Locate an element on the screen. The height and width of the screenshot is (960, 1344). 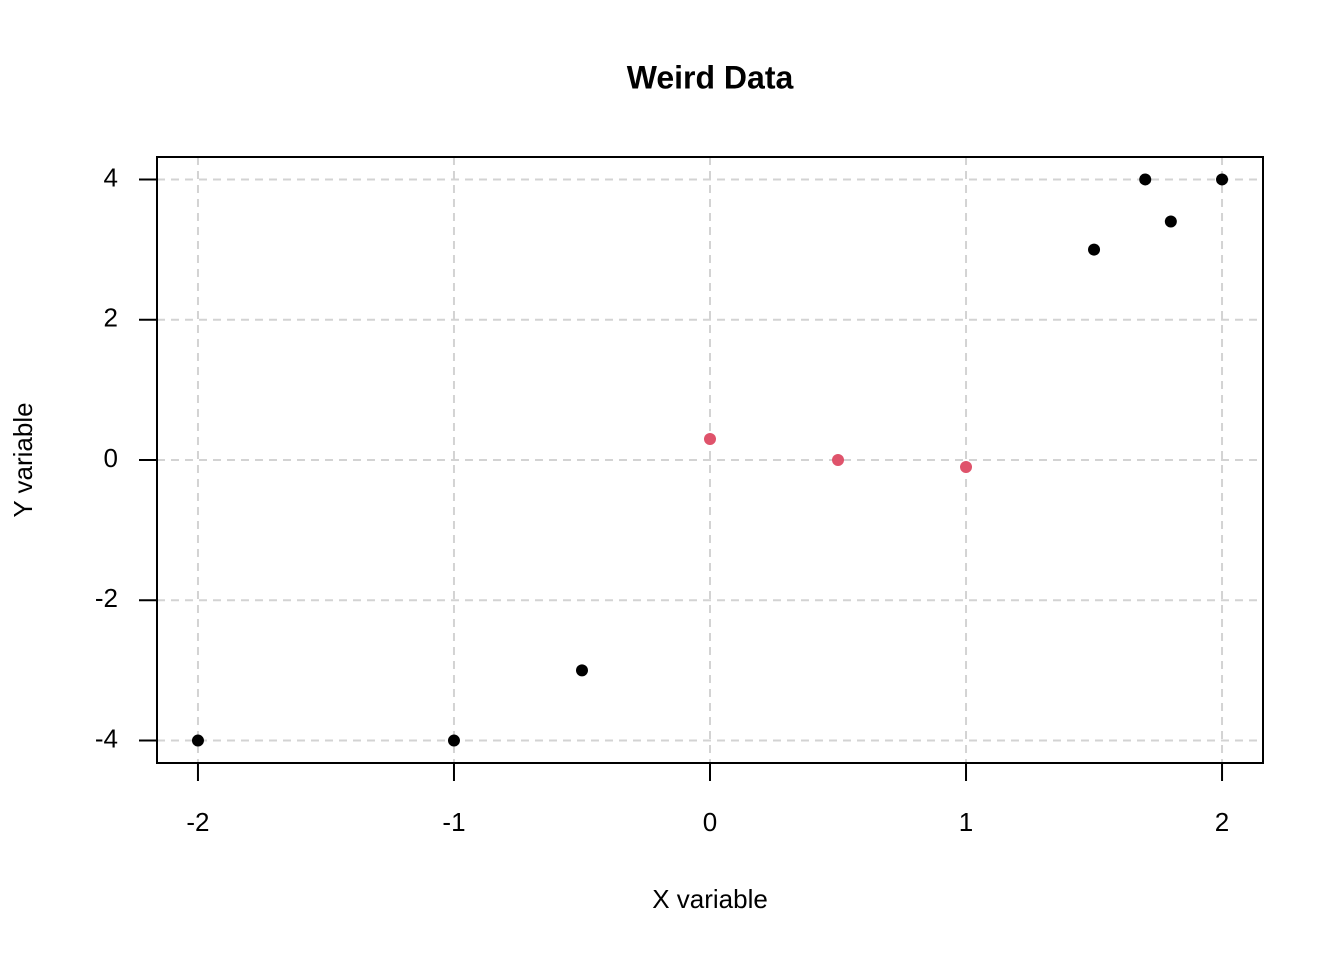
x-tick-label: -2 is located at coordinates (197, 822).